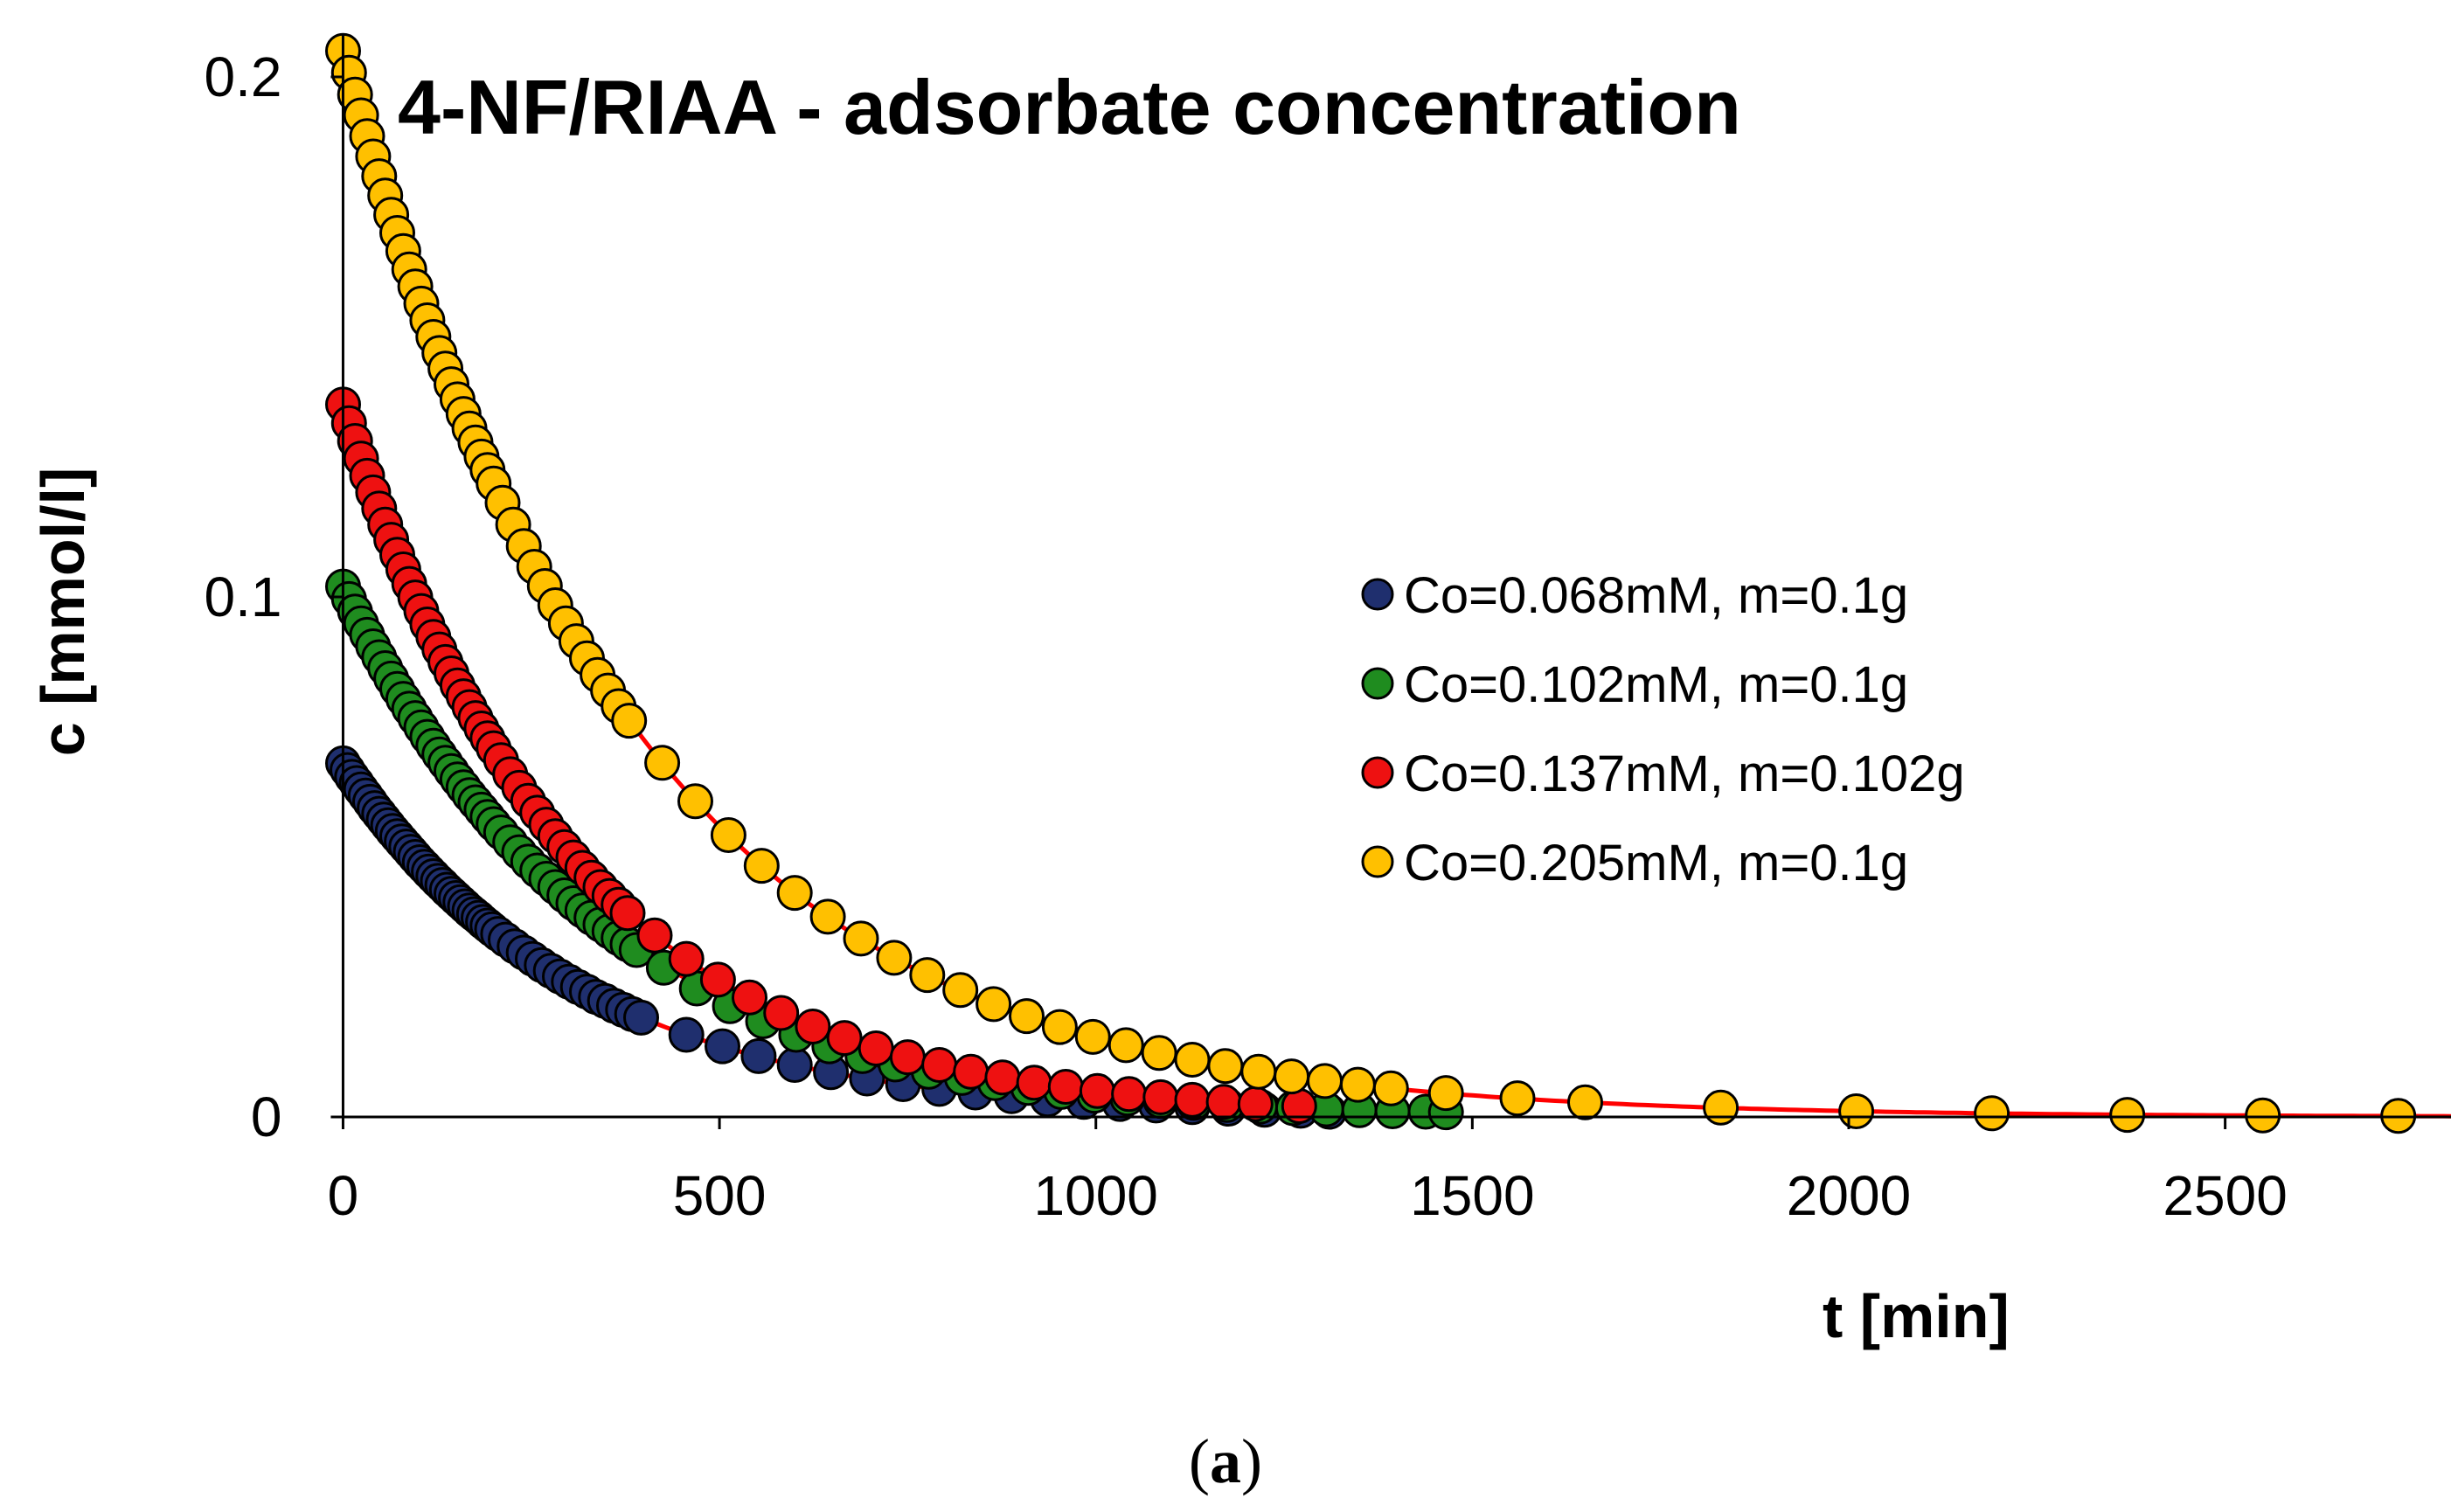  I want to click on y-tick-label: 0, so click(266, 1116).